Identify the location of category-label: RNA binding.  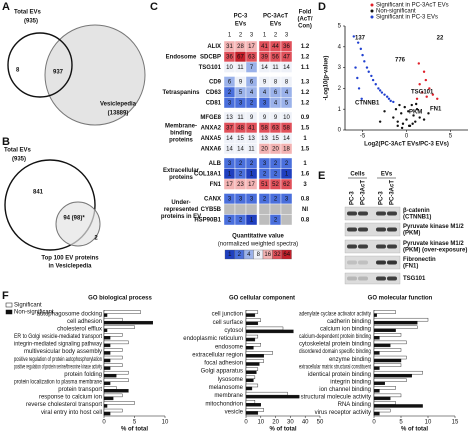
(354, 405).